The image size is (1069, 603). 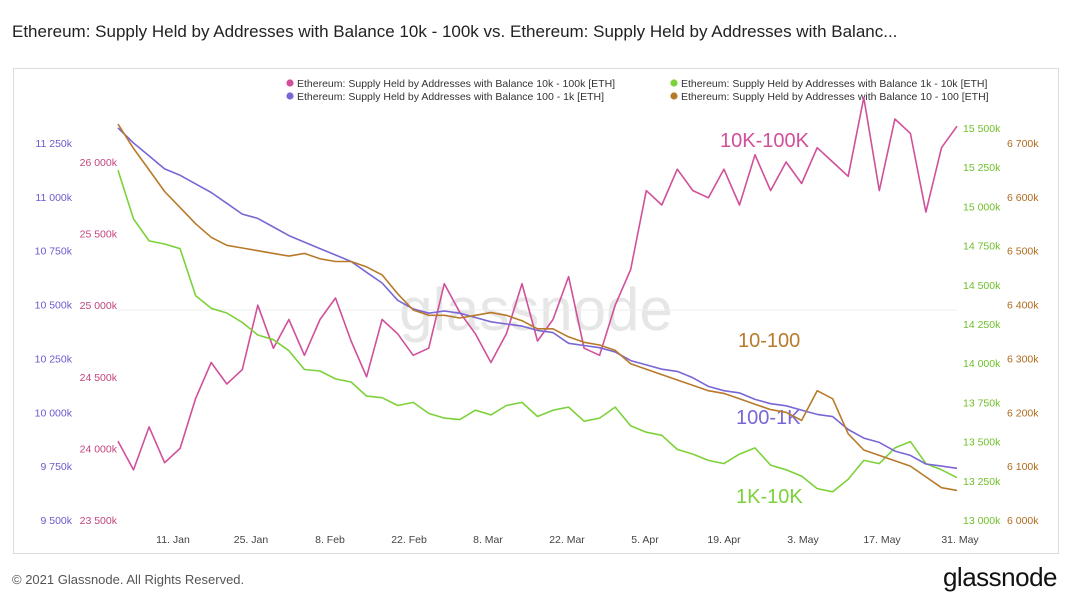 What do you see at coordinates (53, 144) in the screenshot?
I see `y-tick-label: 11 250k` at bounding box center [53, 144].